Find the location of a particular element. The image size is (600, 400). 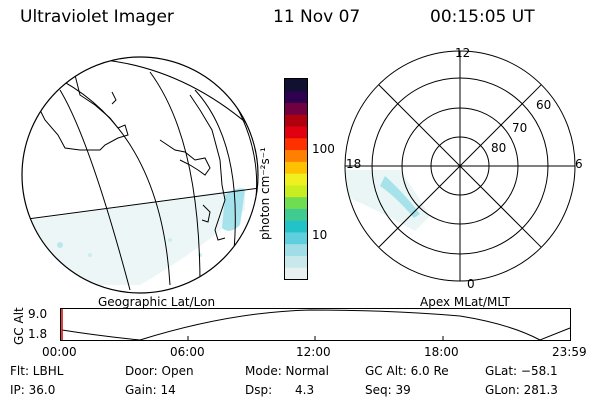

timeline-x-tick-2359: 23:59 is located at coordinates (569, 352).